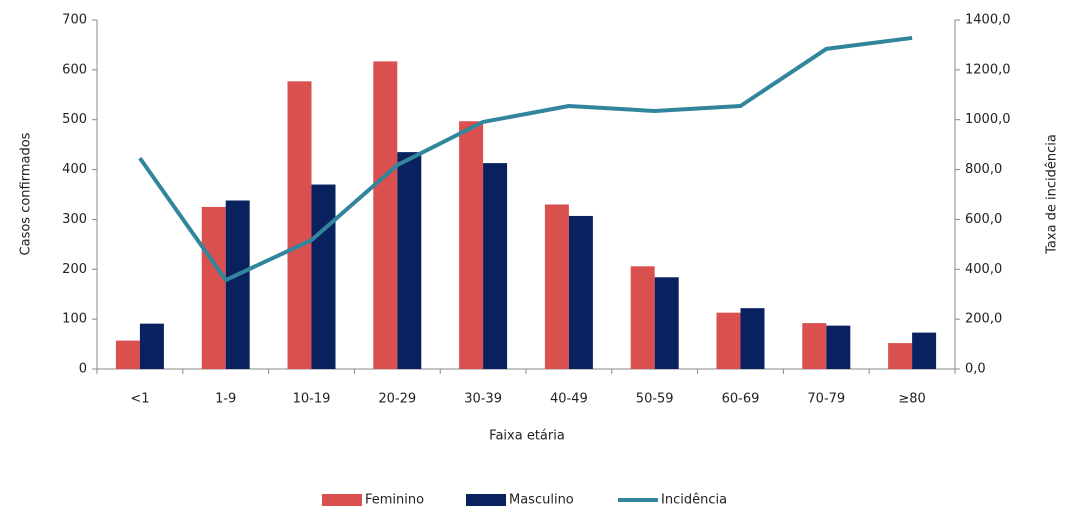  I want to click on y2-tick-label: 200,0, so click(983, 319).